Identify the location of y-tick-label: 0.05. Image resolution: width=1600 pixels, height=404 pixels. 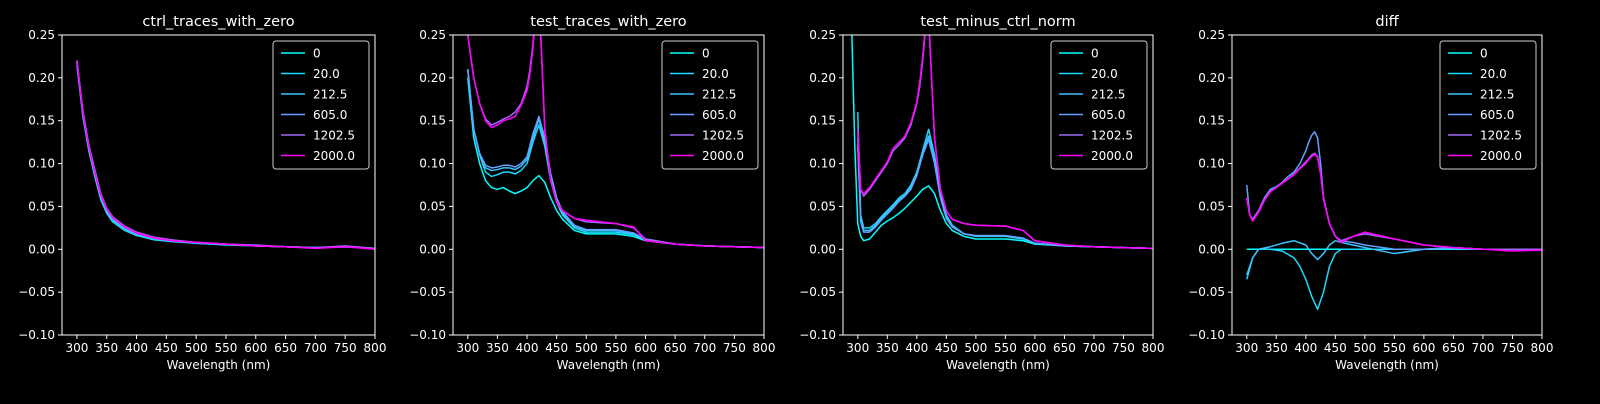
(822, 206).